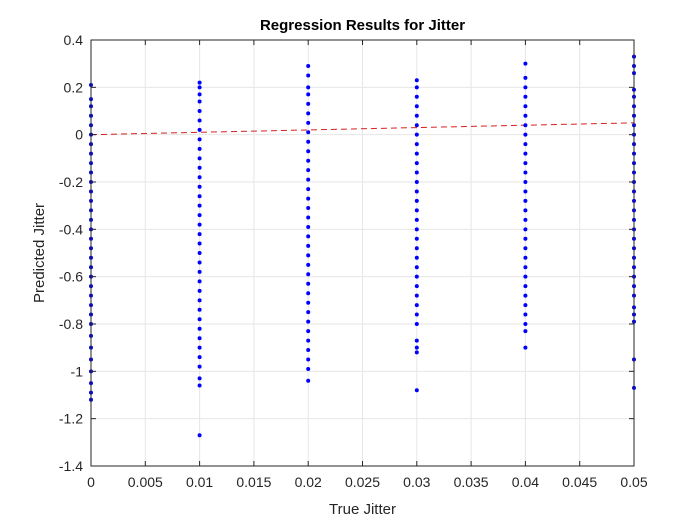 This screenshot has height=530, width=700. I want to click on y-tick-label: -0.4, so click(71, 229).